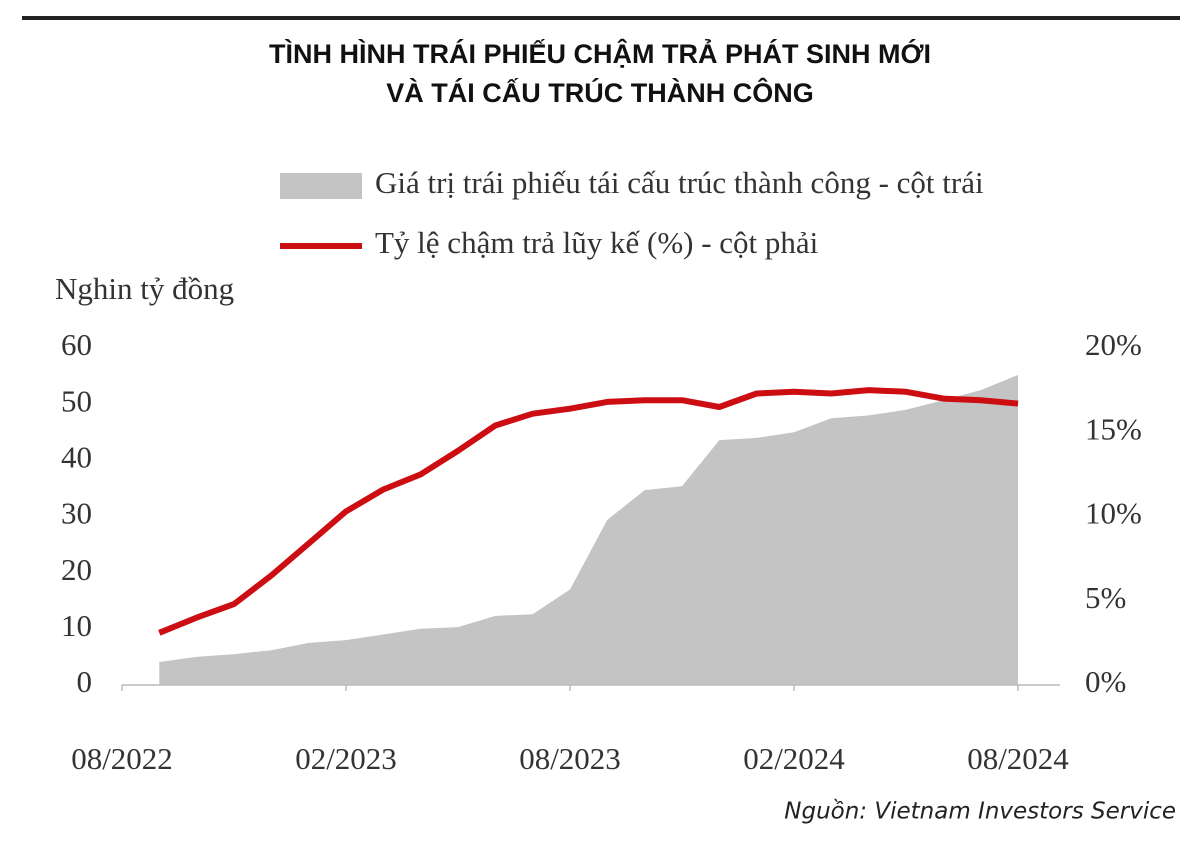 The height and width of the screenshot is (849, 1200). Describe the element at coordinates (1105, 597) in the screenshot. I see `y2-tick-label: 5%` at that location.